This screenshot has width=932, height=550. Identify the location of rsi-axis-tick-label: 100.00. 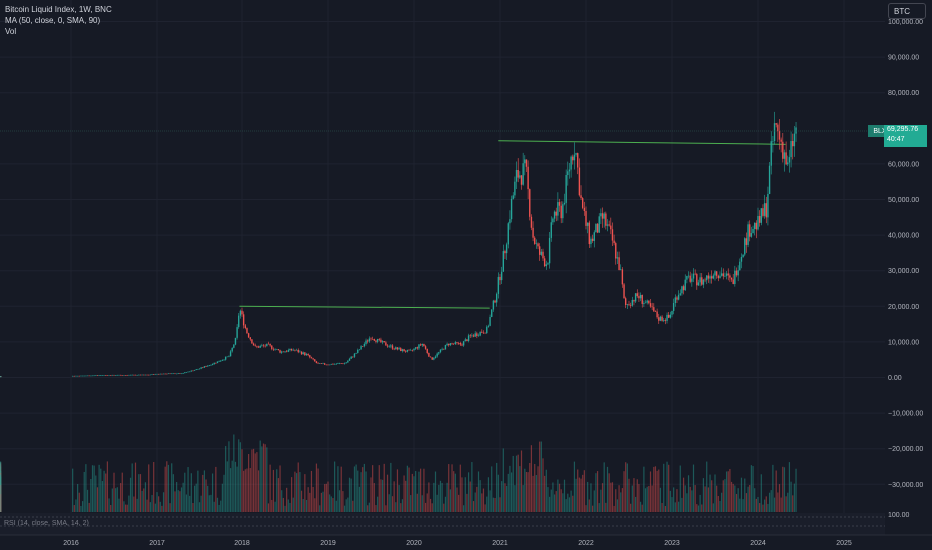
(899, 515).